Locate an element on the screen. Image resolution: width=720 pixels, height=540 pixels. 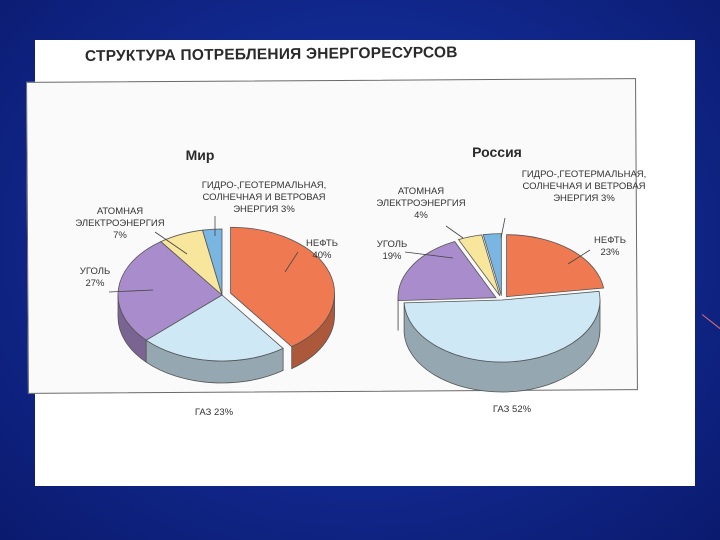
pie-title: Россия is located at coordinates (497, 152).